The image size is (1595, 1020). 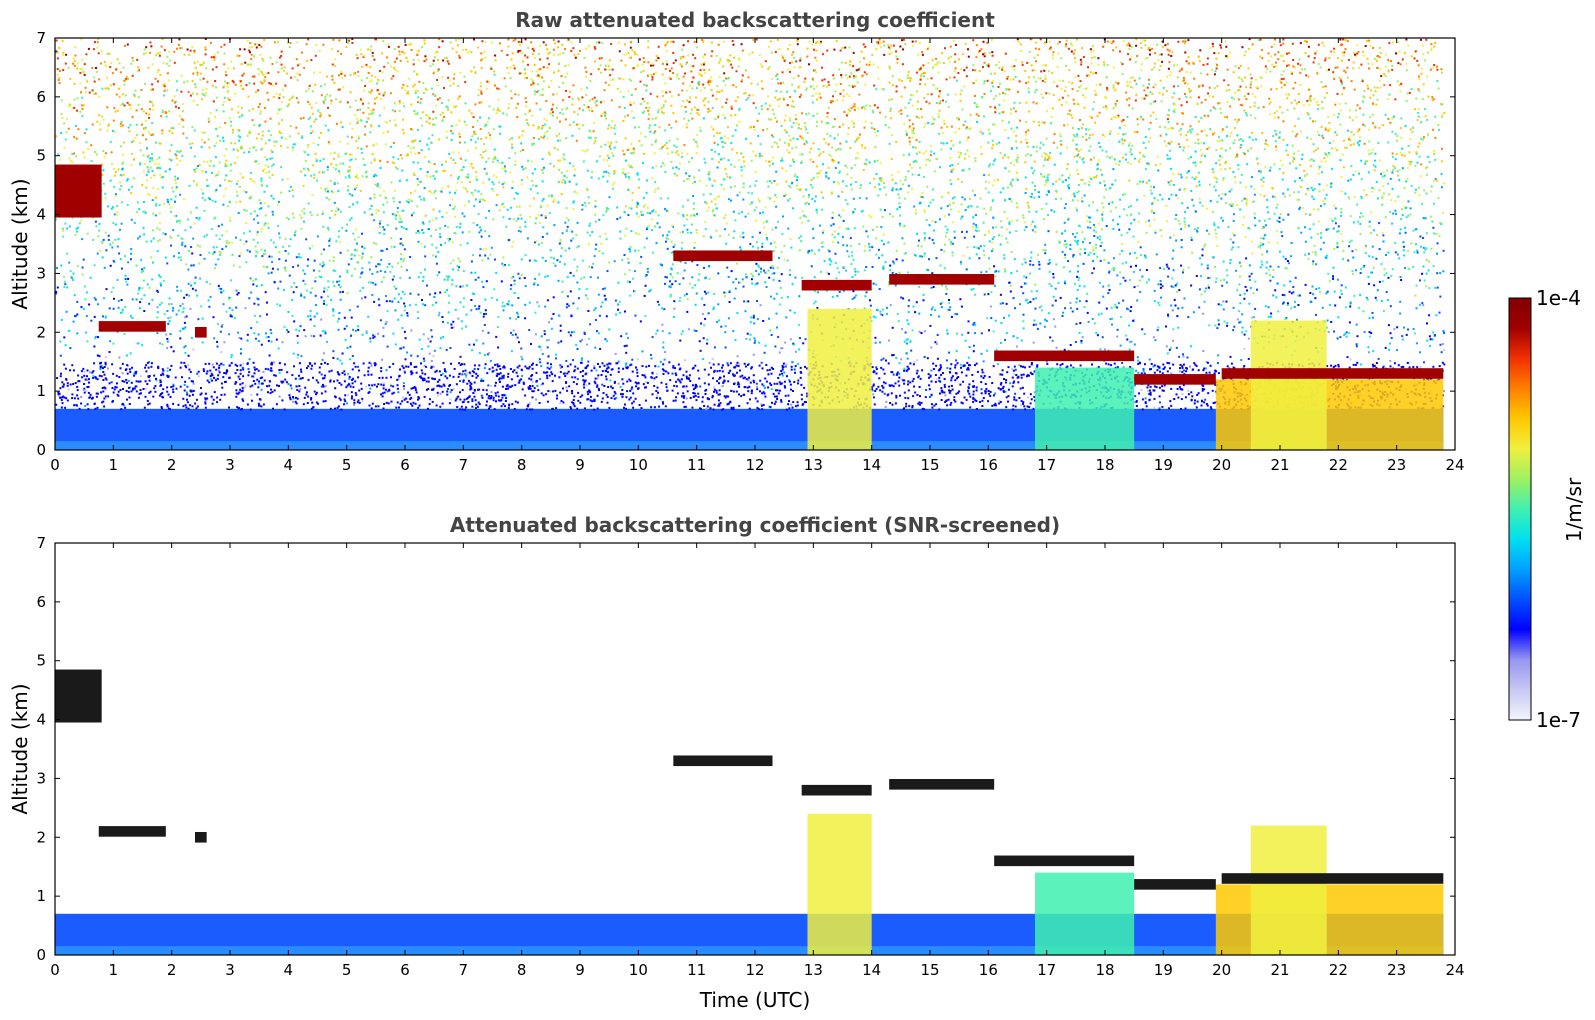 I want to click on bottom-y-axis-label: Altitude (km), so click(x=20, y=748).